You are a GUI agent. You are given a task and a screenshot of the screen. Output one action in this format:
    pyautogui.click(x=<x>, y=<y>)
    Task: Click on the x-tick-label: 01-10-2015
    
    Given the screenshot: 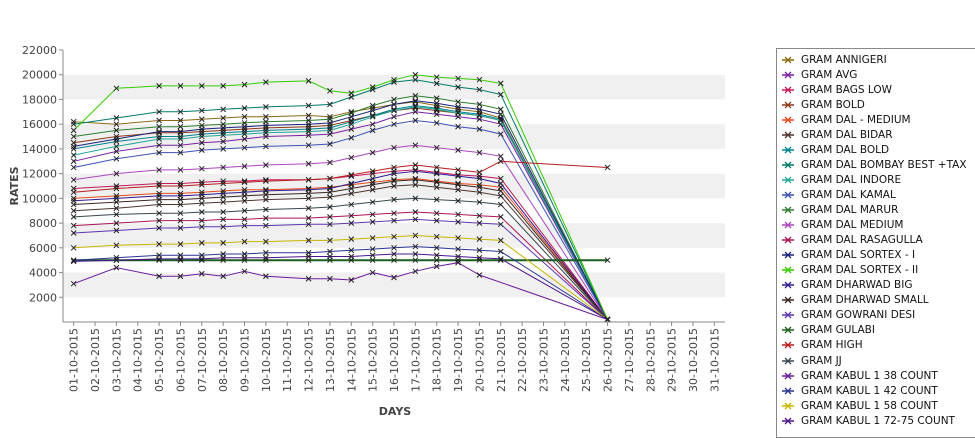 What is the action you would take?
    pyautogui.click(x=74, y=360)
    